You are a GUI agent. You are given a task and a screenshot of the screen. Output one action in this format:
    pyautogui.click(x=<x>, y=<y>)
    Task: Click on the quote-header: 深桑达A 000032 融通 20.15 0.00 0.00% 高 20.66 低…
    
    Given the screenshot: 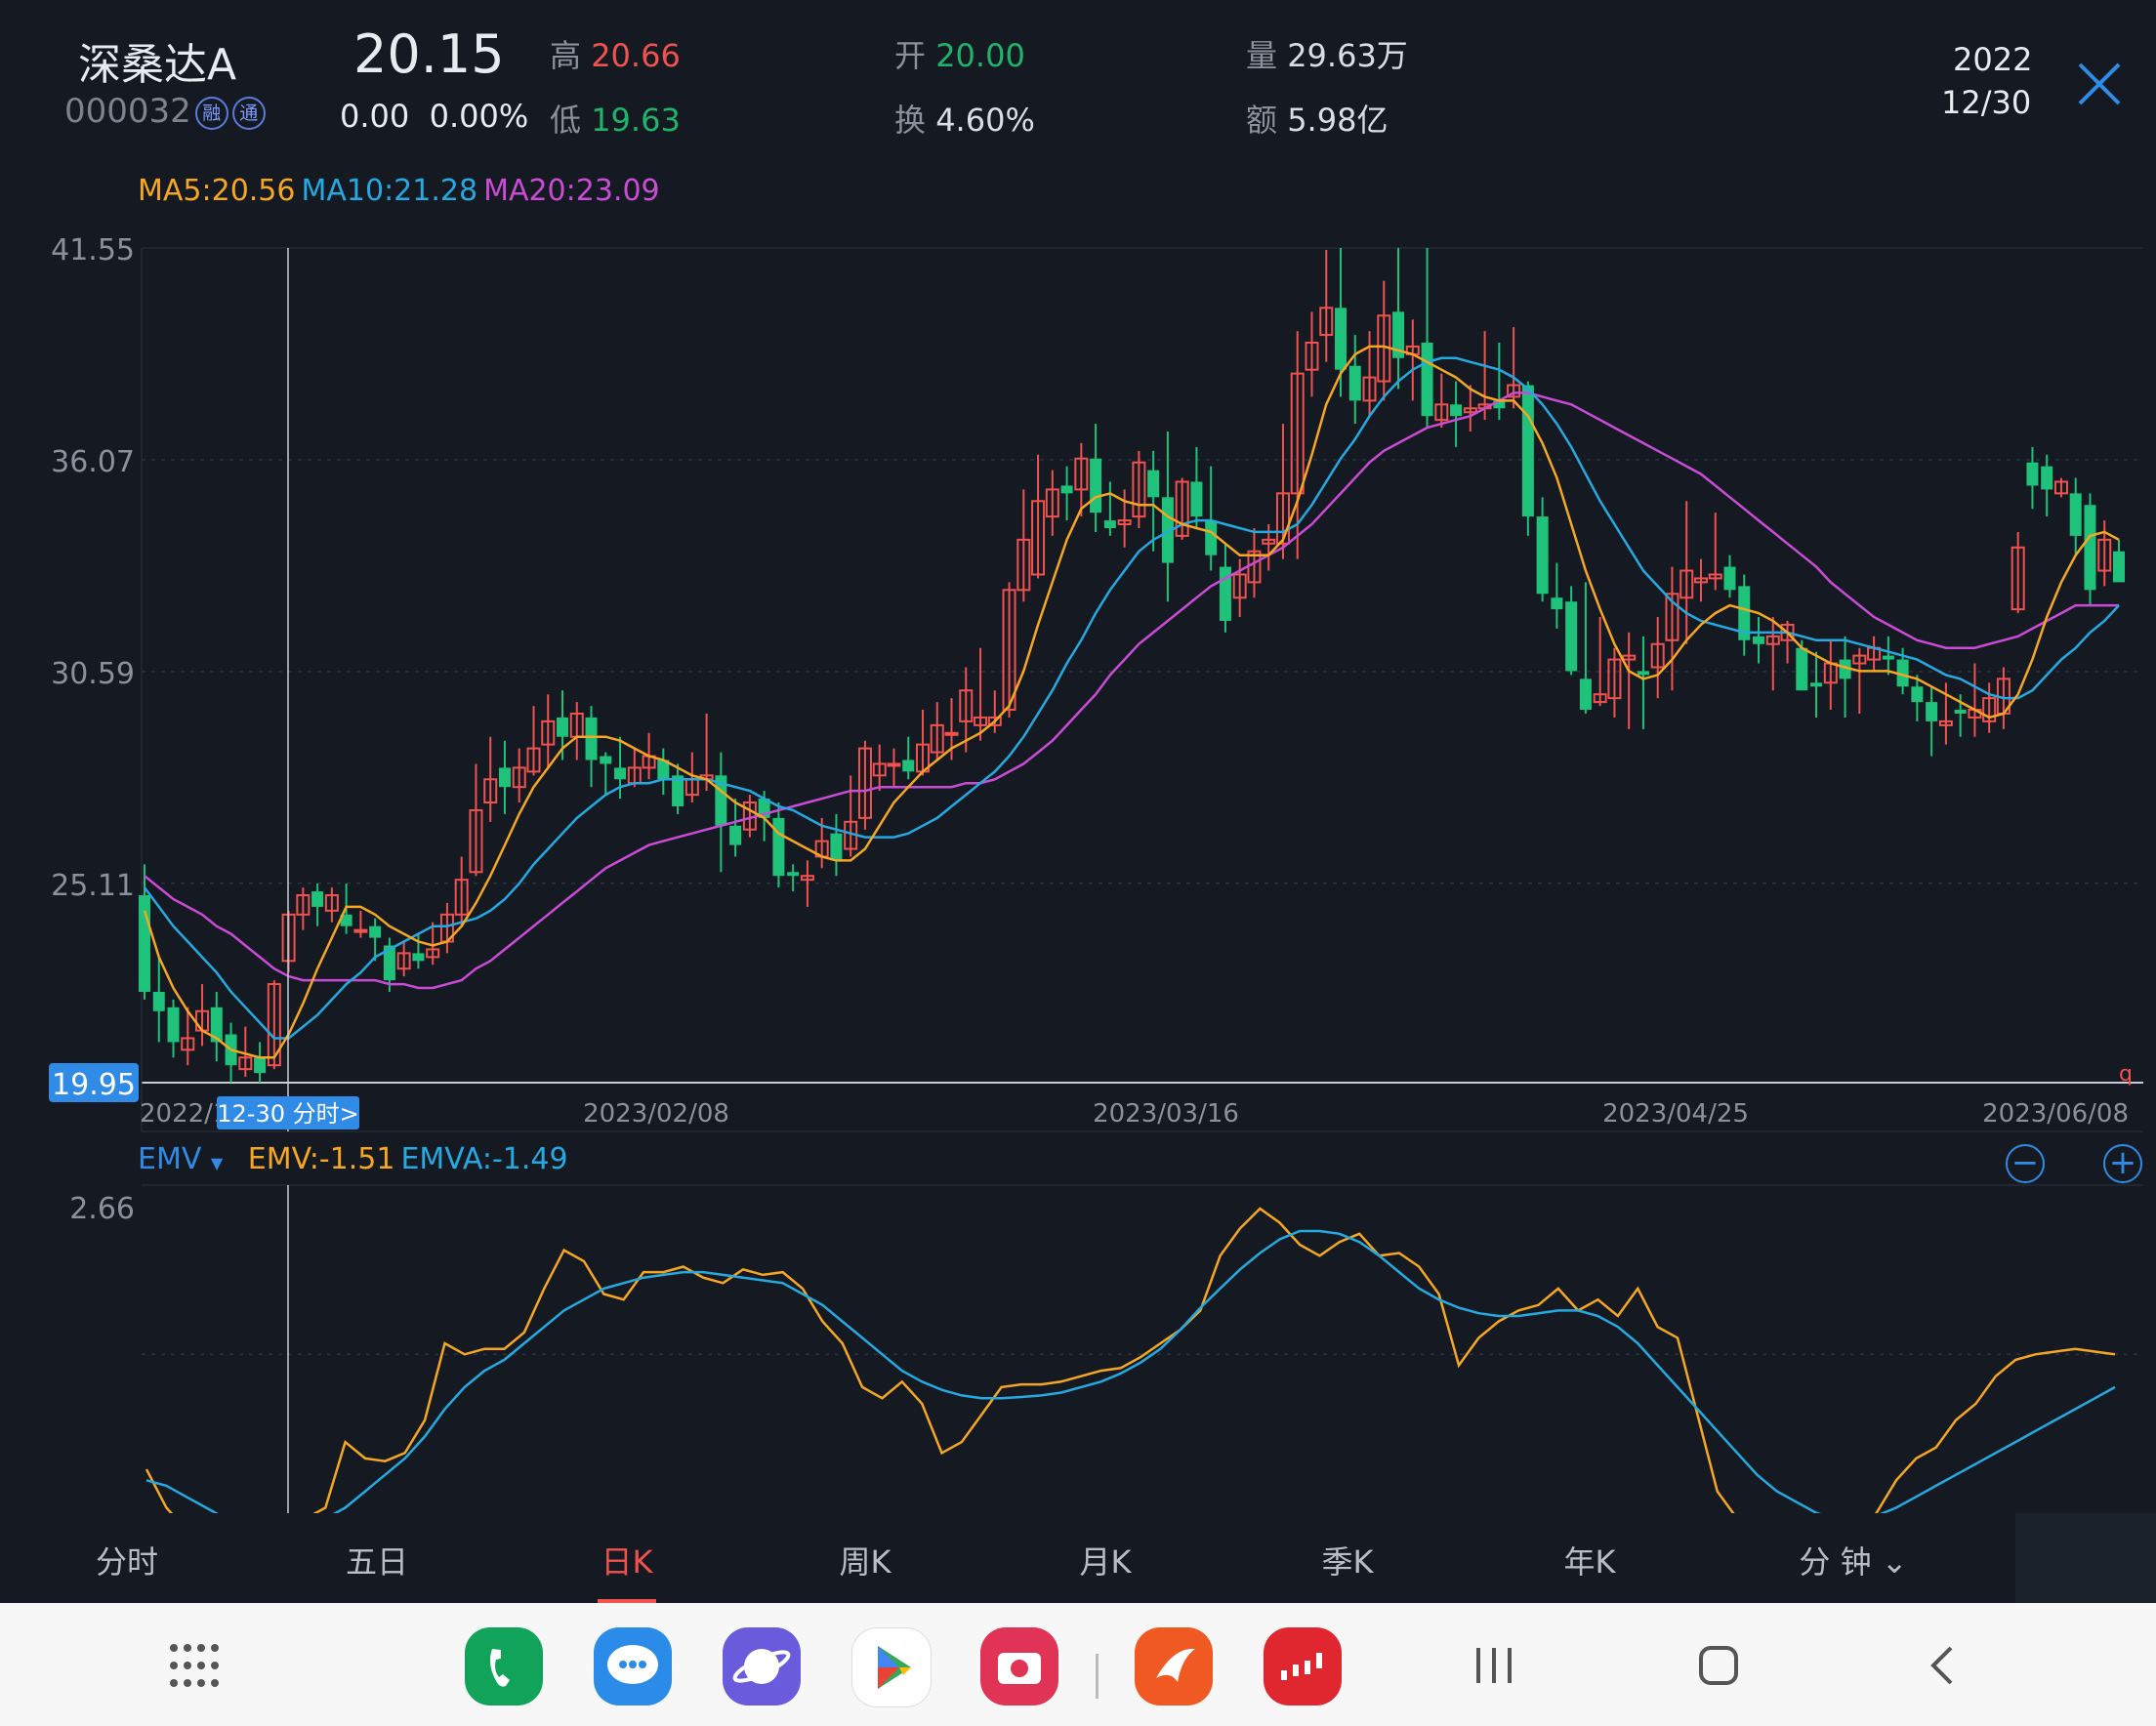 What is the action you would take?
    pyautogui.click(x=1078, y=78)
    